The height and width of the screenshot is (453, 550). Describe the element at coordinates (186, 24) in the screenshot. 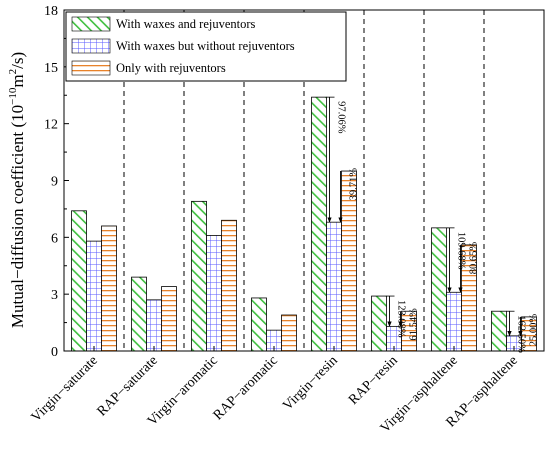

I see `legend-label-series-1: With waxes and rejuventors` at that location.